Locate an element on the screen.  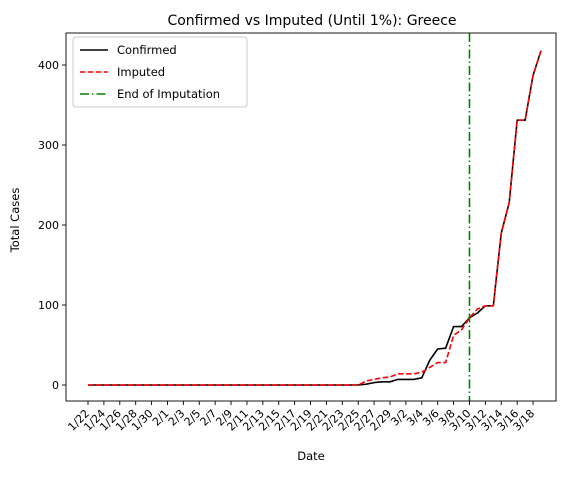
legend-label: Confirmed is located at coordinates (147, 50).